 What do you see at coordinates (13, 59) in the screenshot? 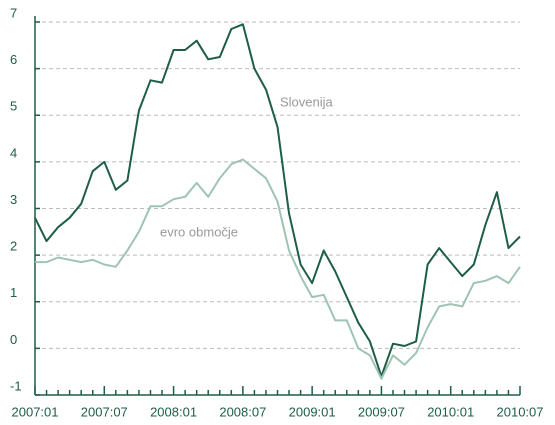
I see `y-tick-label: 6` at bounding box center [13, 59].